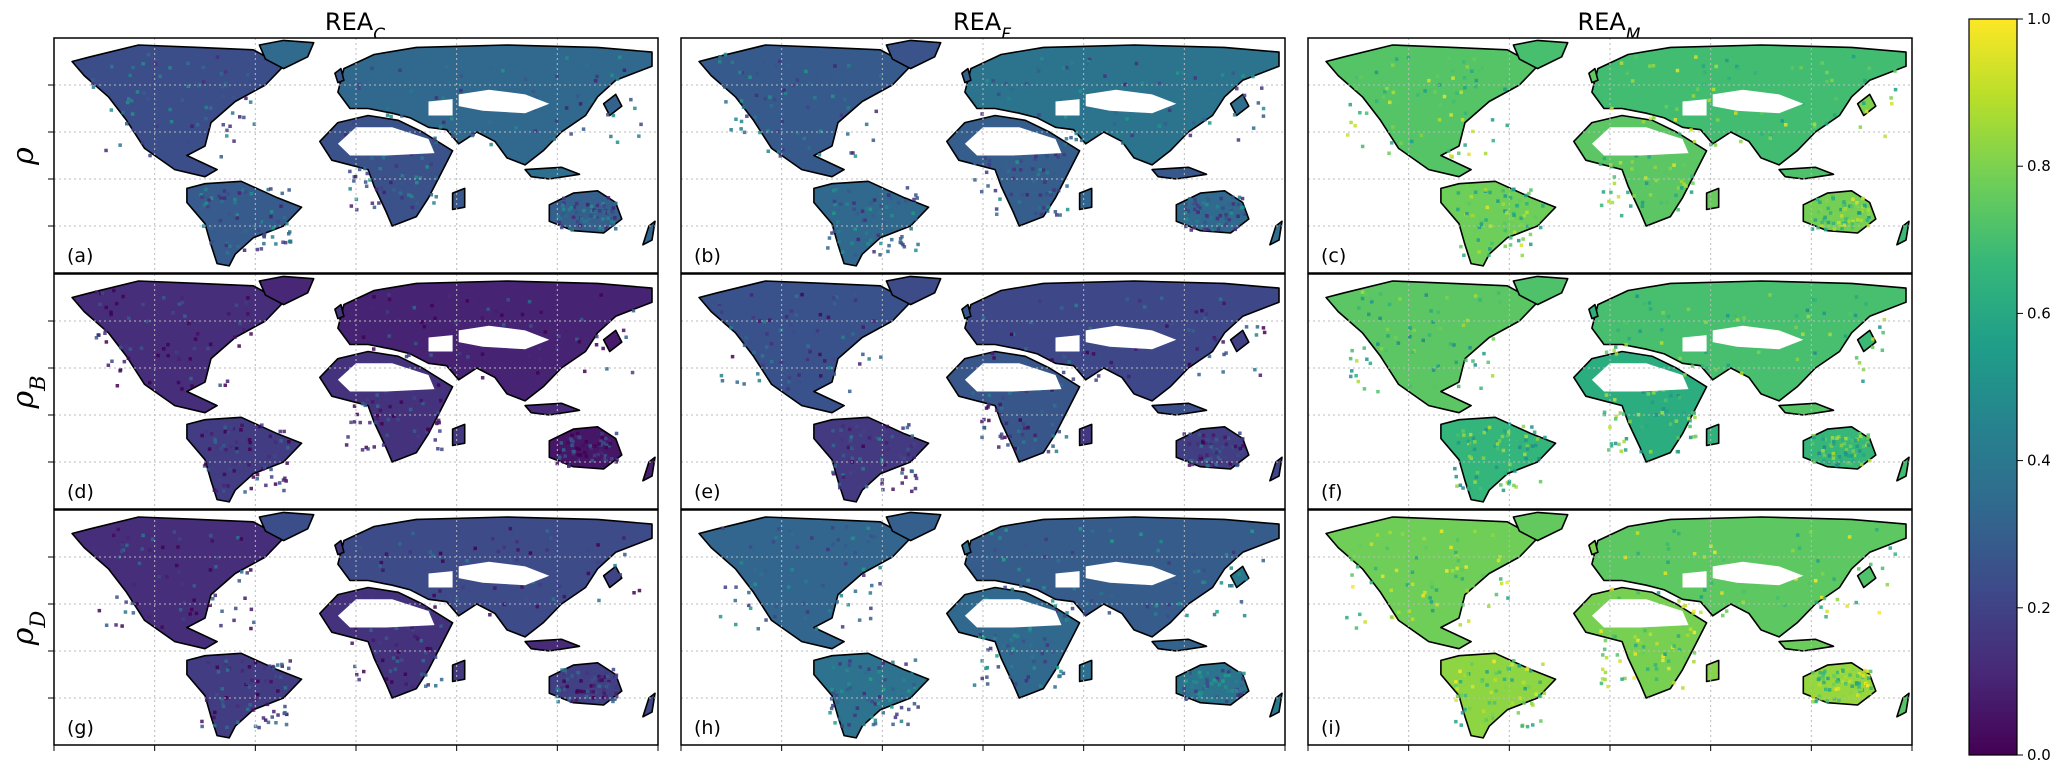  What do you see at coordinates (1712, 435) in the screenshot?
I see `landmass-madagascar` at bounding box center [1712, 435].